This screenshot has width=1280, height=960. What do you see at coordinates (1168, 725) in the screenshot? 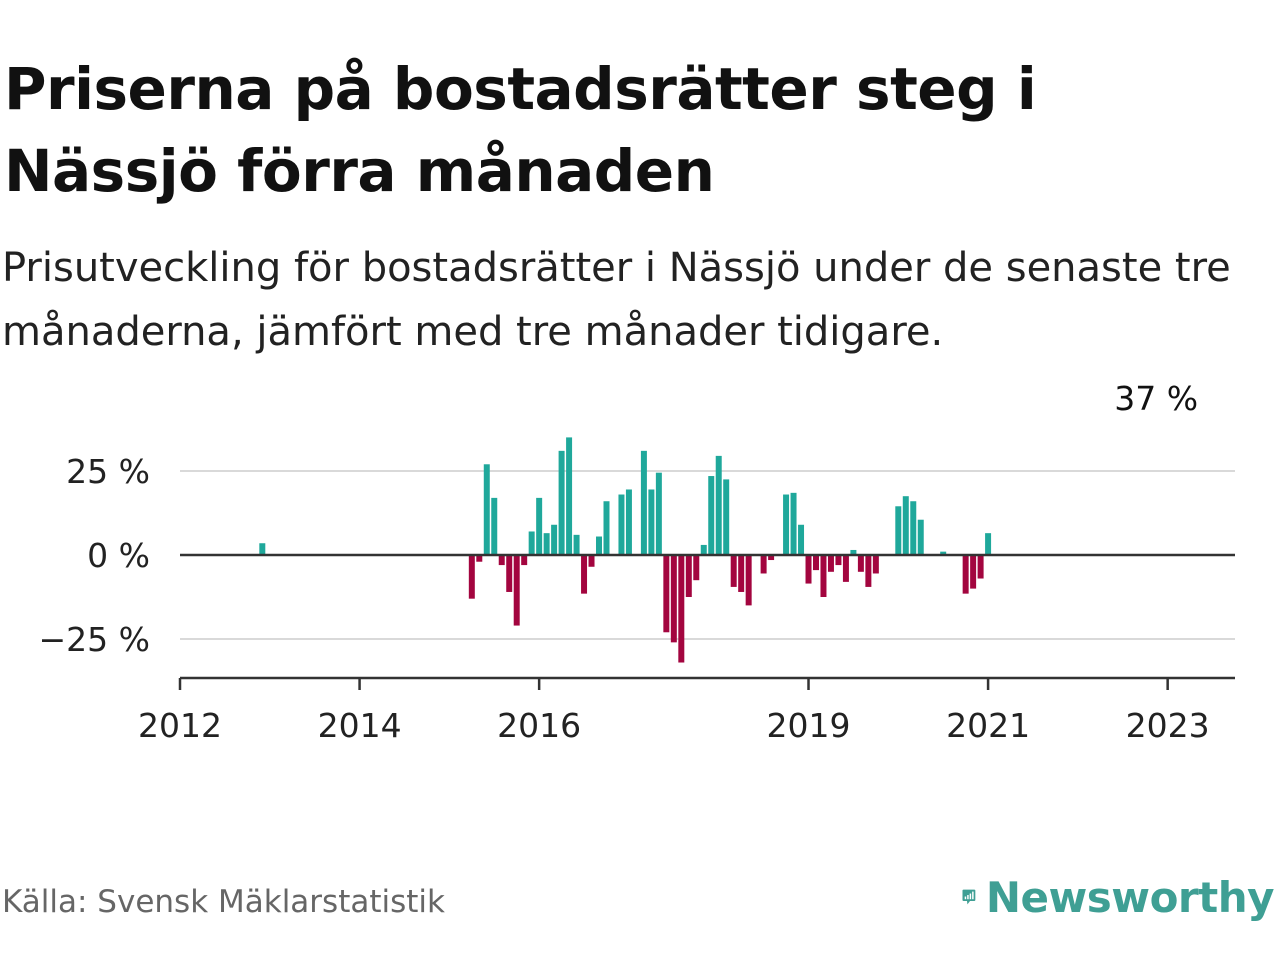
I see `x-tick-label: 2023` at bounding box center [1168, 725].